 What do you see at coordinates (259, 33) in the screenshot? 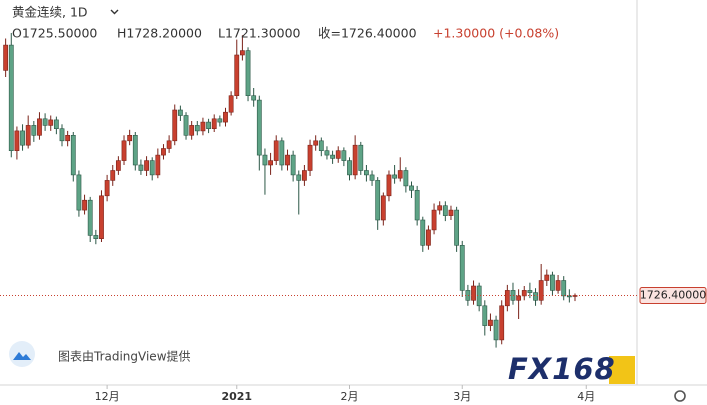
I see `header-low: L1721.30000` at bounding box center [259, 33].